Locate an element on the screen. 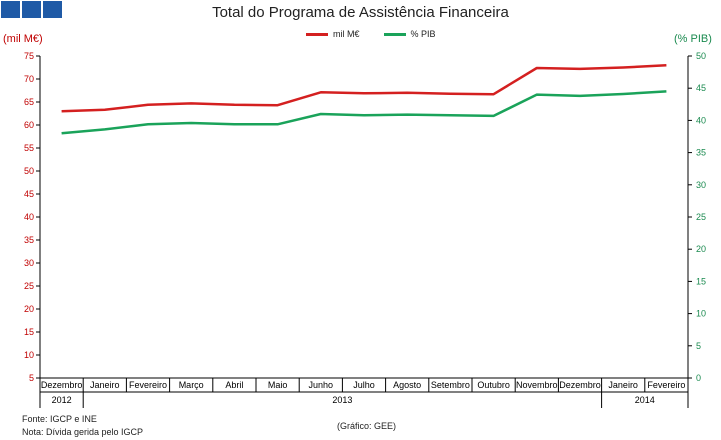  x-axis-tick-label: Março is located at coordinates (191, 385).